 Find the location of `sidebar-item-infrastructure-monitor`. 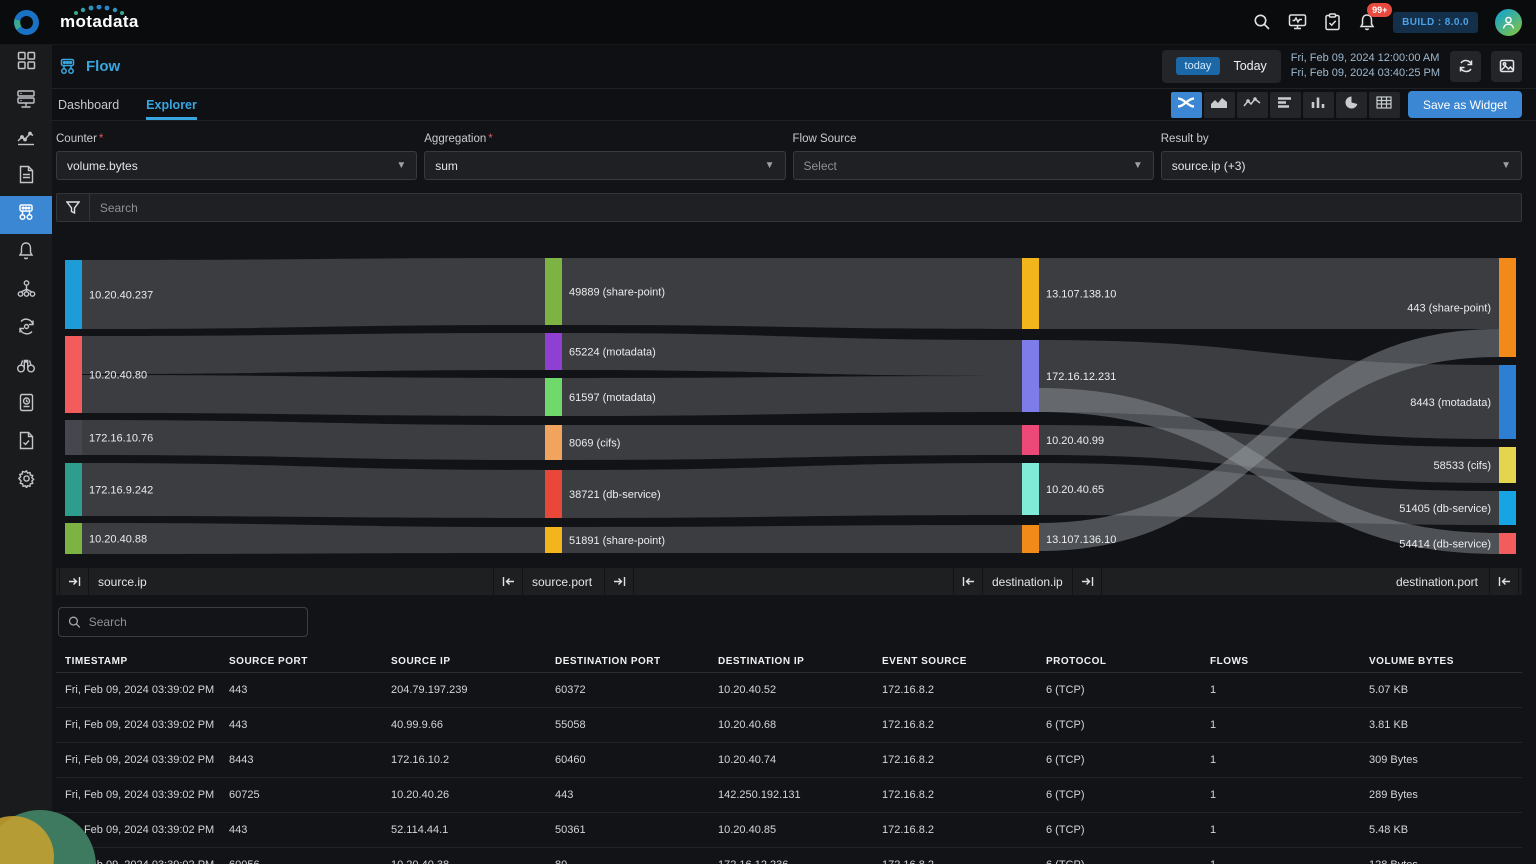

sidebar-item-infrastructure-monitor is located at coordinates (26, 101).